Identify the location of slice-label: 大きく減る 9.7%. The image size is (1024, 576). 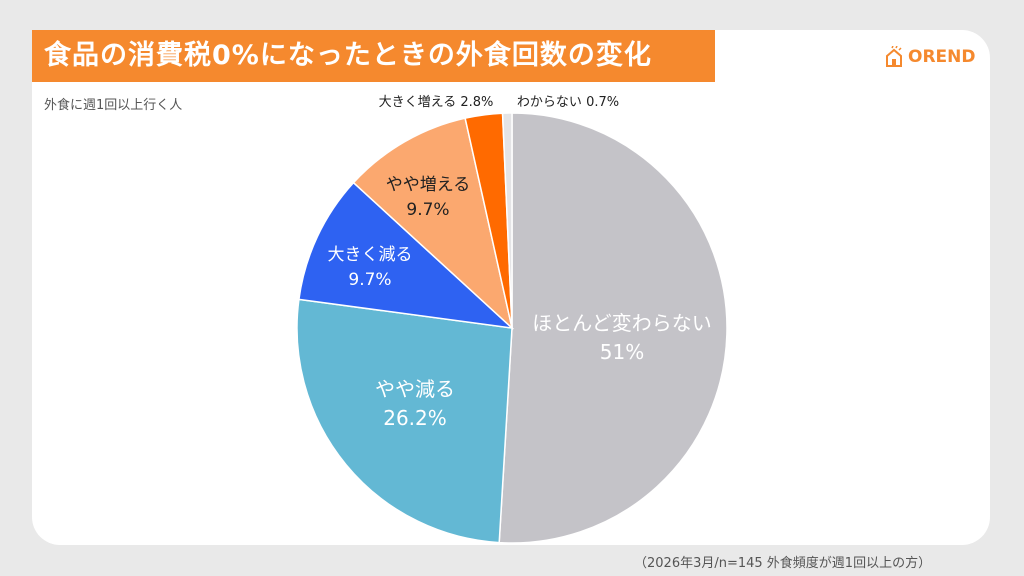
(370, 267).